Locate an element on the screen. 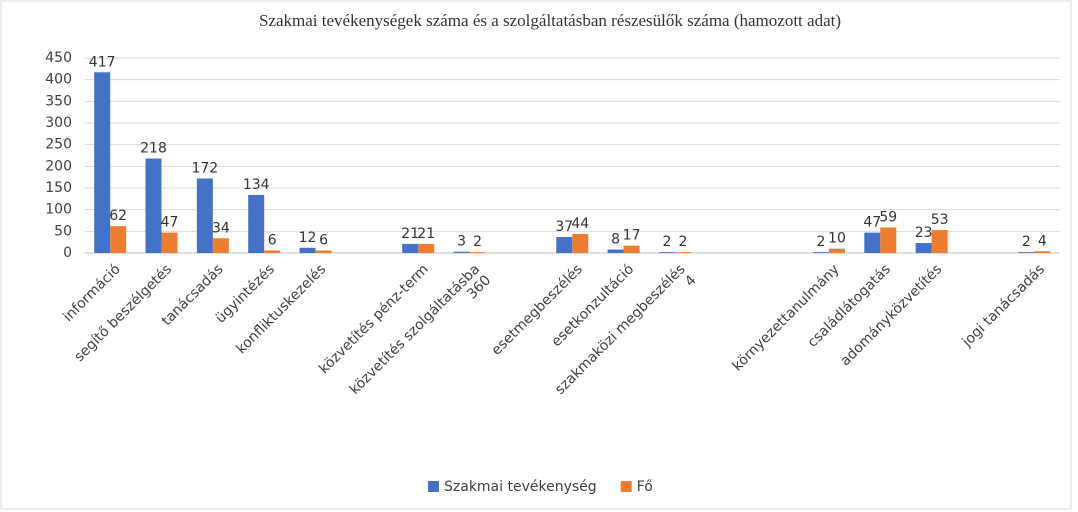  value-label: 23 is located at coordinates (924, 233).